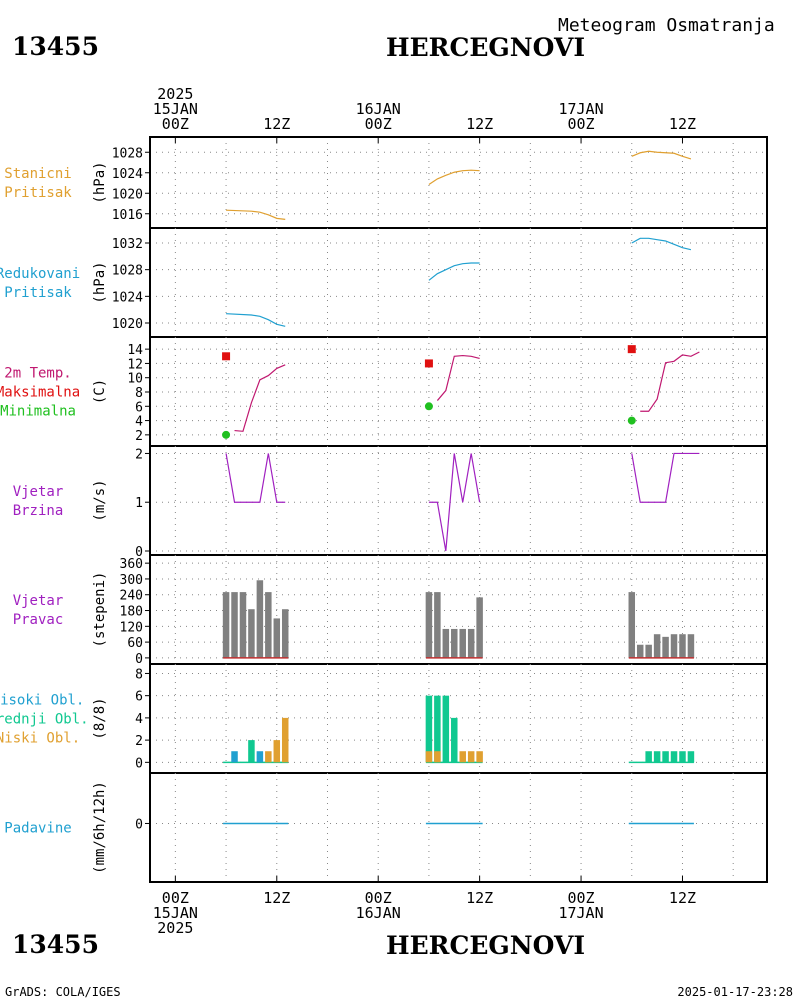  What do you see at coordinates (40, 739) in the screenshot?
I see `panel-label: Niski Obl.` at bounding box center [40, 739].